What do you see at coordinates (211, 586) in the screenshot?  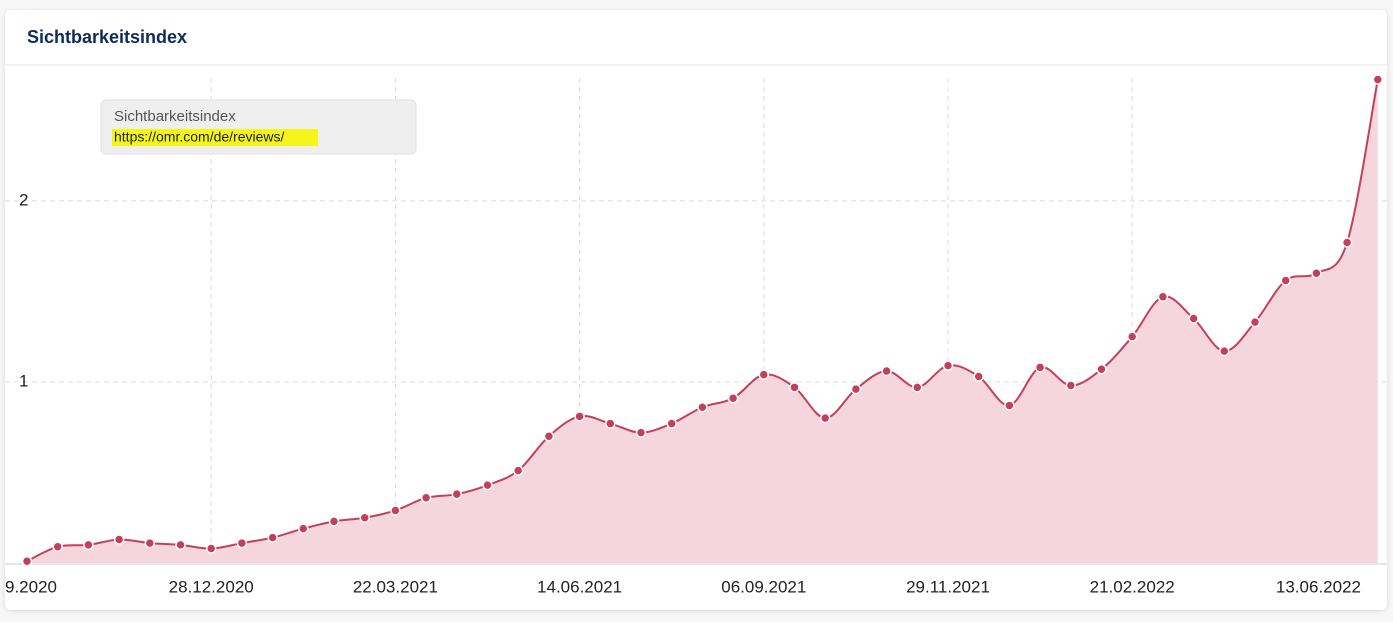 I see `x-tick-label: 28.12.2020` at bounding box center [211, 586].